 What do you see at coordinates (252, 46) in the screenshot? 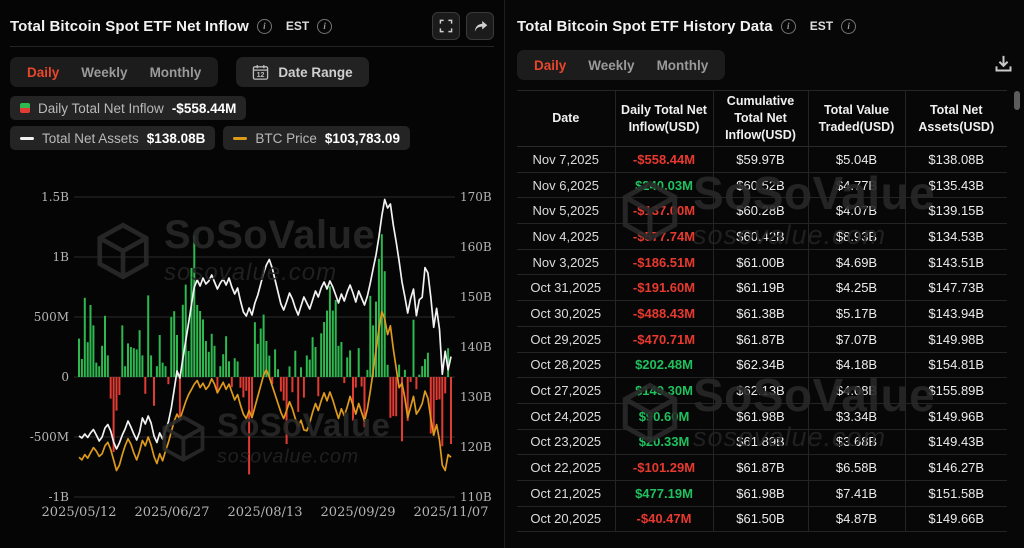
I see `header-divider` at bounding box center [252, 46].